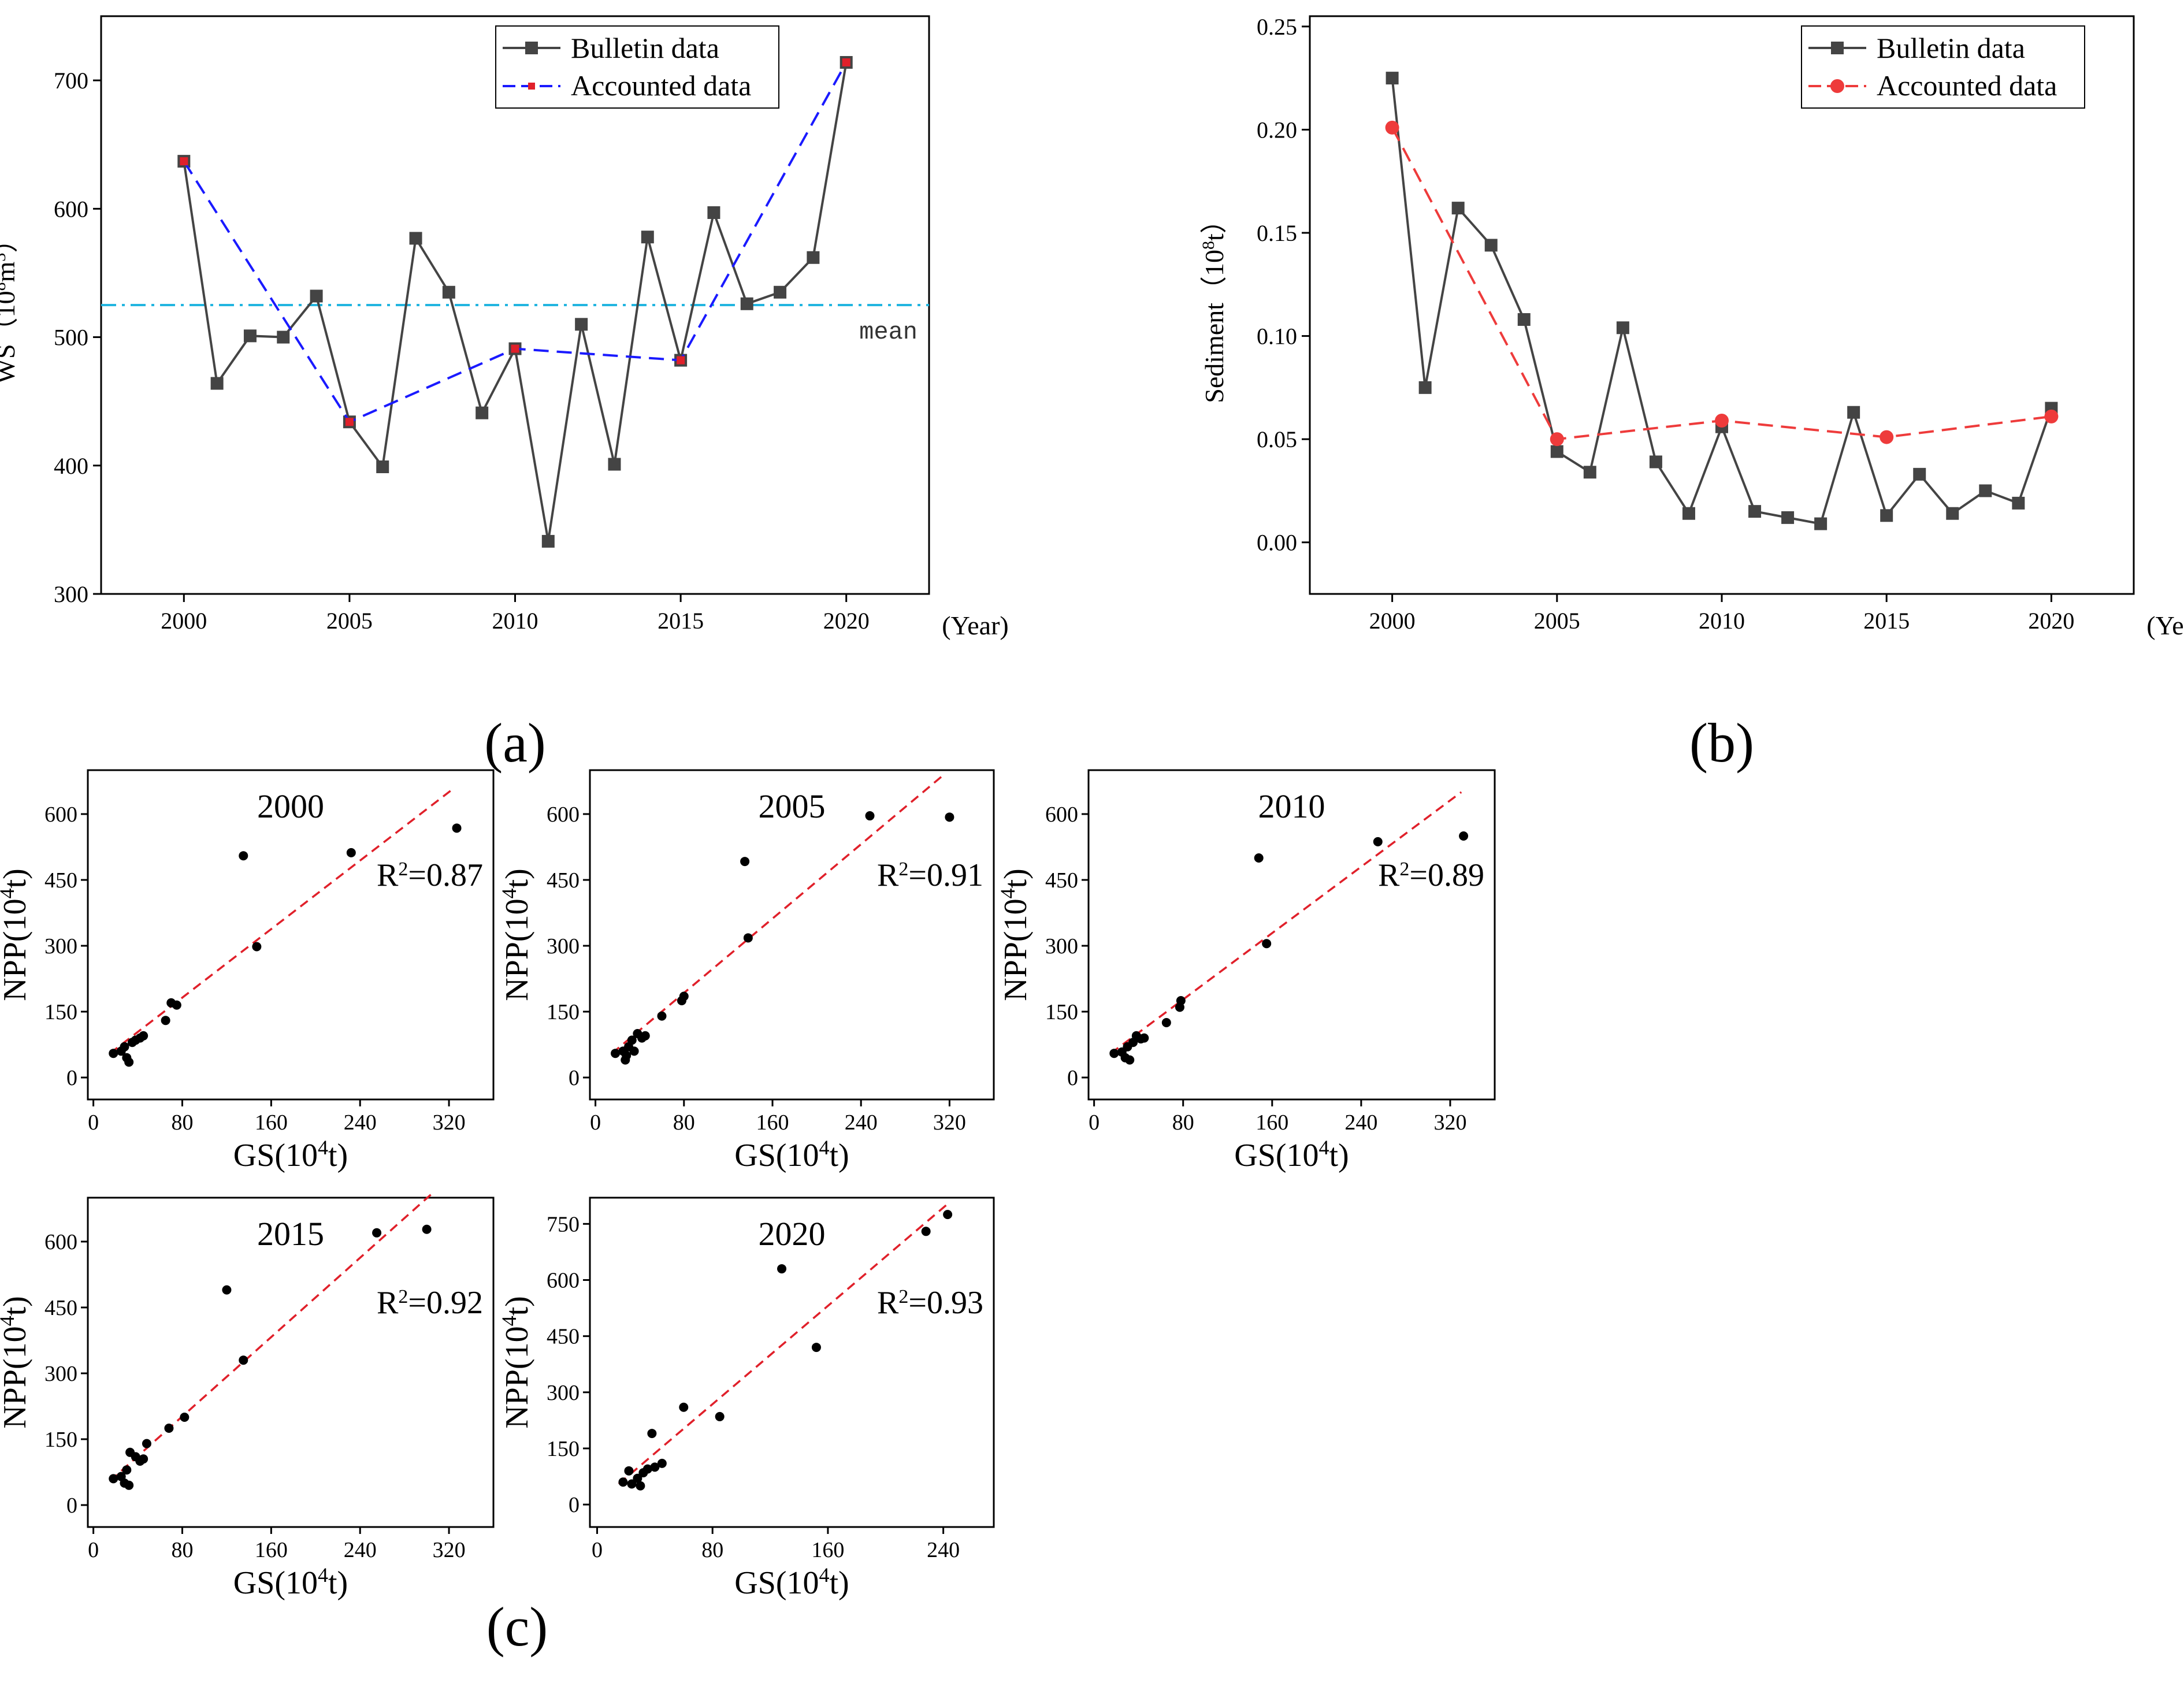 Image resolution: width=2184 pixels, height=1683 pixels. I want to click on panel-label: (c), so click(517, 1627).